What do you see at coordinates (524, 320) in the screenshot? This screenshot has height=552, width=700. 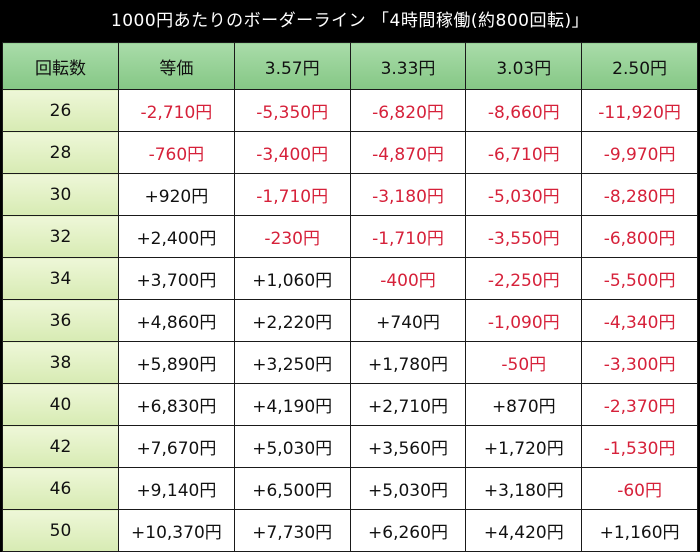 I see `value-cell: -1,090円` at bounding box center [524, 320].